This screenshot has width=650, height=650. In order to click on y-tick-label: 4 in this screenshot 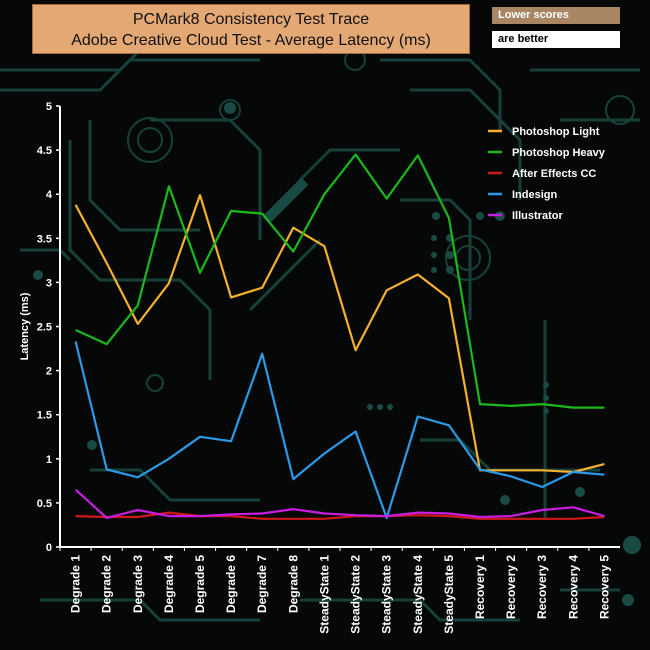, I will do `click(49, 195)`.